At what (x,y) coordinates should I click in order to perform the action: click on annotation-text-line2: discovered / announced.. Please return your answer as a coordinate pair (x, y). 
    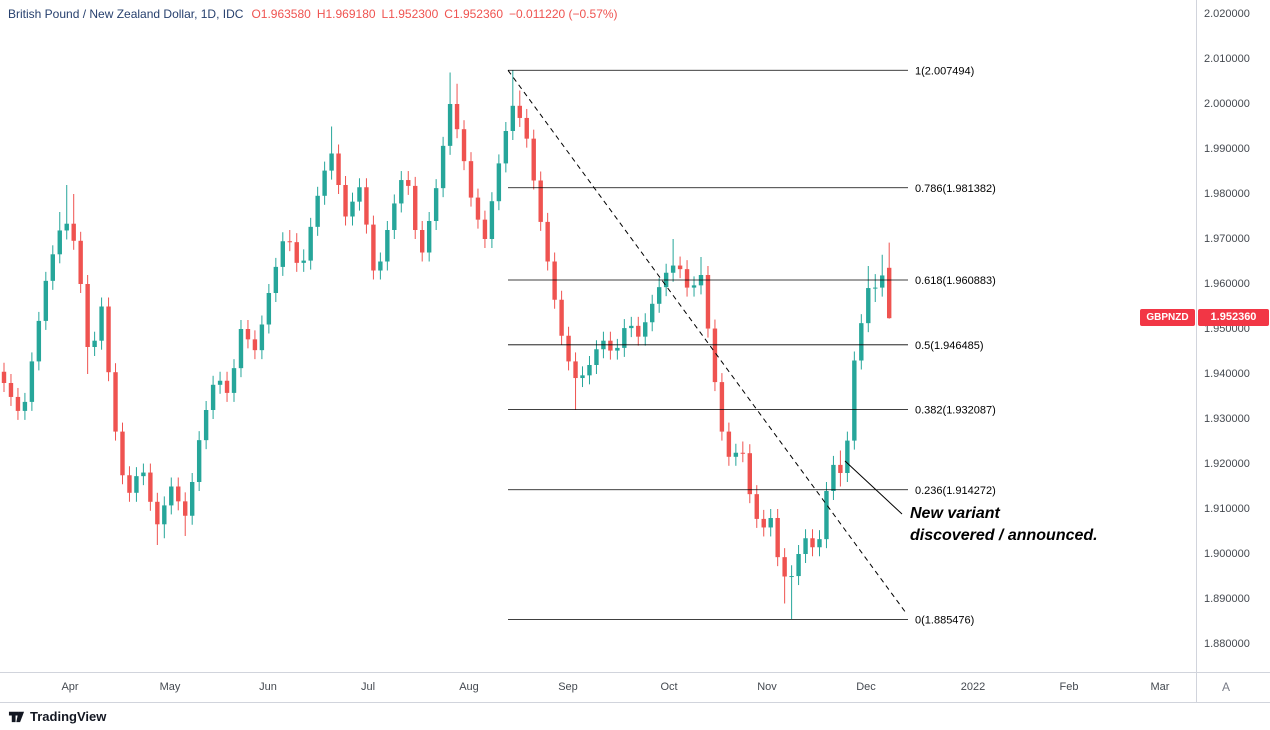
    Looking at the image, I should click on (1004, 535).